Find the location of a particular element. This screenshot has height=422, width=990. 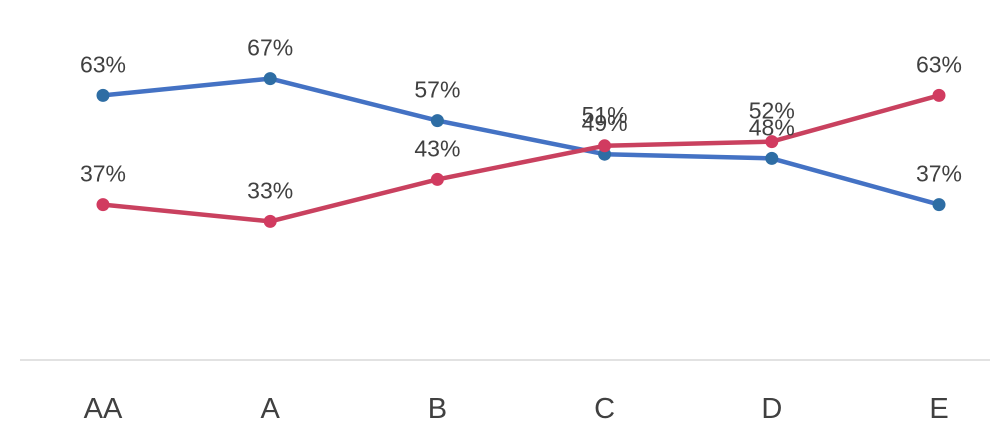

series-1-data-label-B: 57% is located at coordinates (437, 90).